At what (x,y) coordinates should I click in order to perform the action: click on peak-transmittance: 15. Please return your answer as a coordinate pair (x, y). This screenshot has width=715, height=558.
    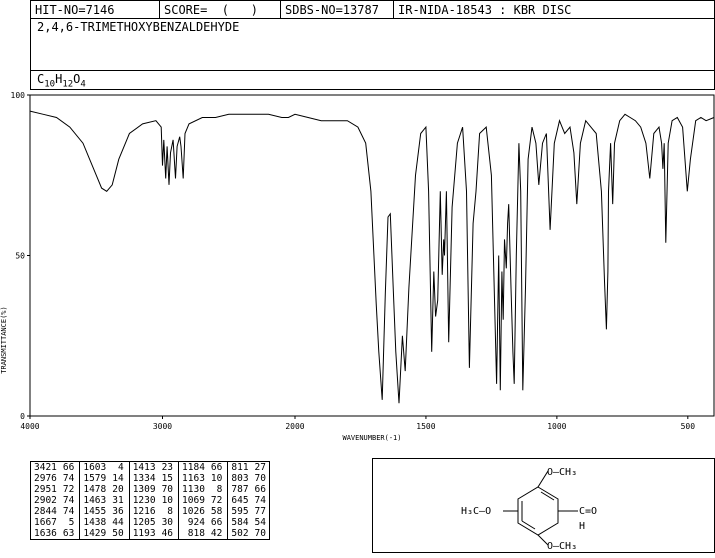
    Looking at the image, I should click on (169, 478).